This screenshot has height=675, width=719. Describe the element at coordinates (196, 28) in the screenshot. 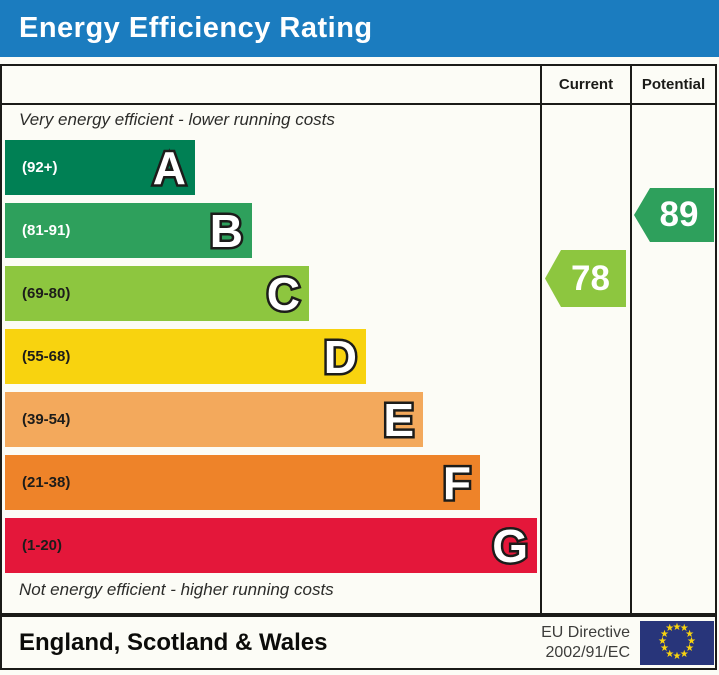

I see `page-title: Energy Efficiency Rating` at that location.